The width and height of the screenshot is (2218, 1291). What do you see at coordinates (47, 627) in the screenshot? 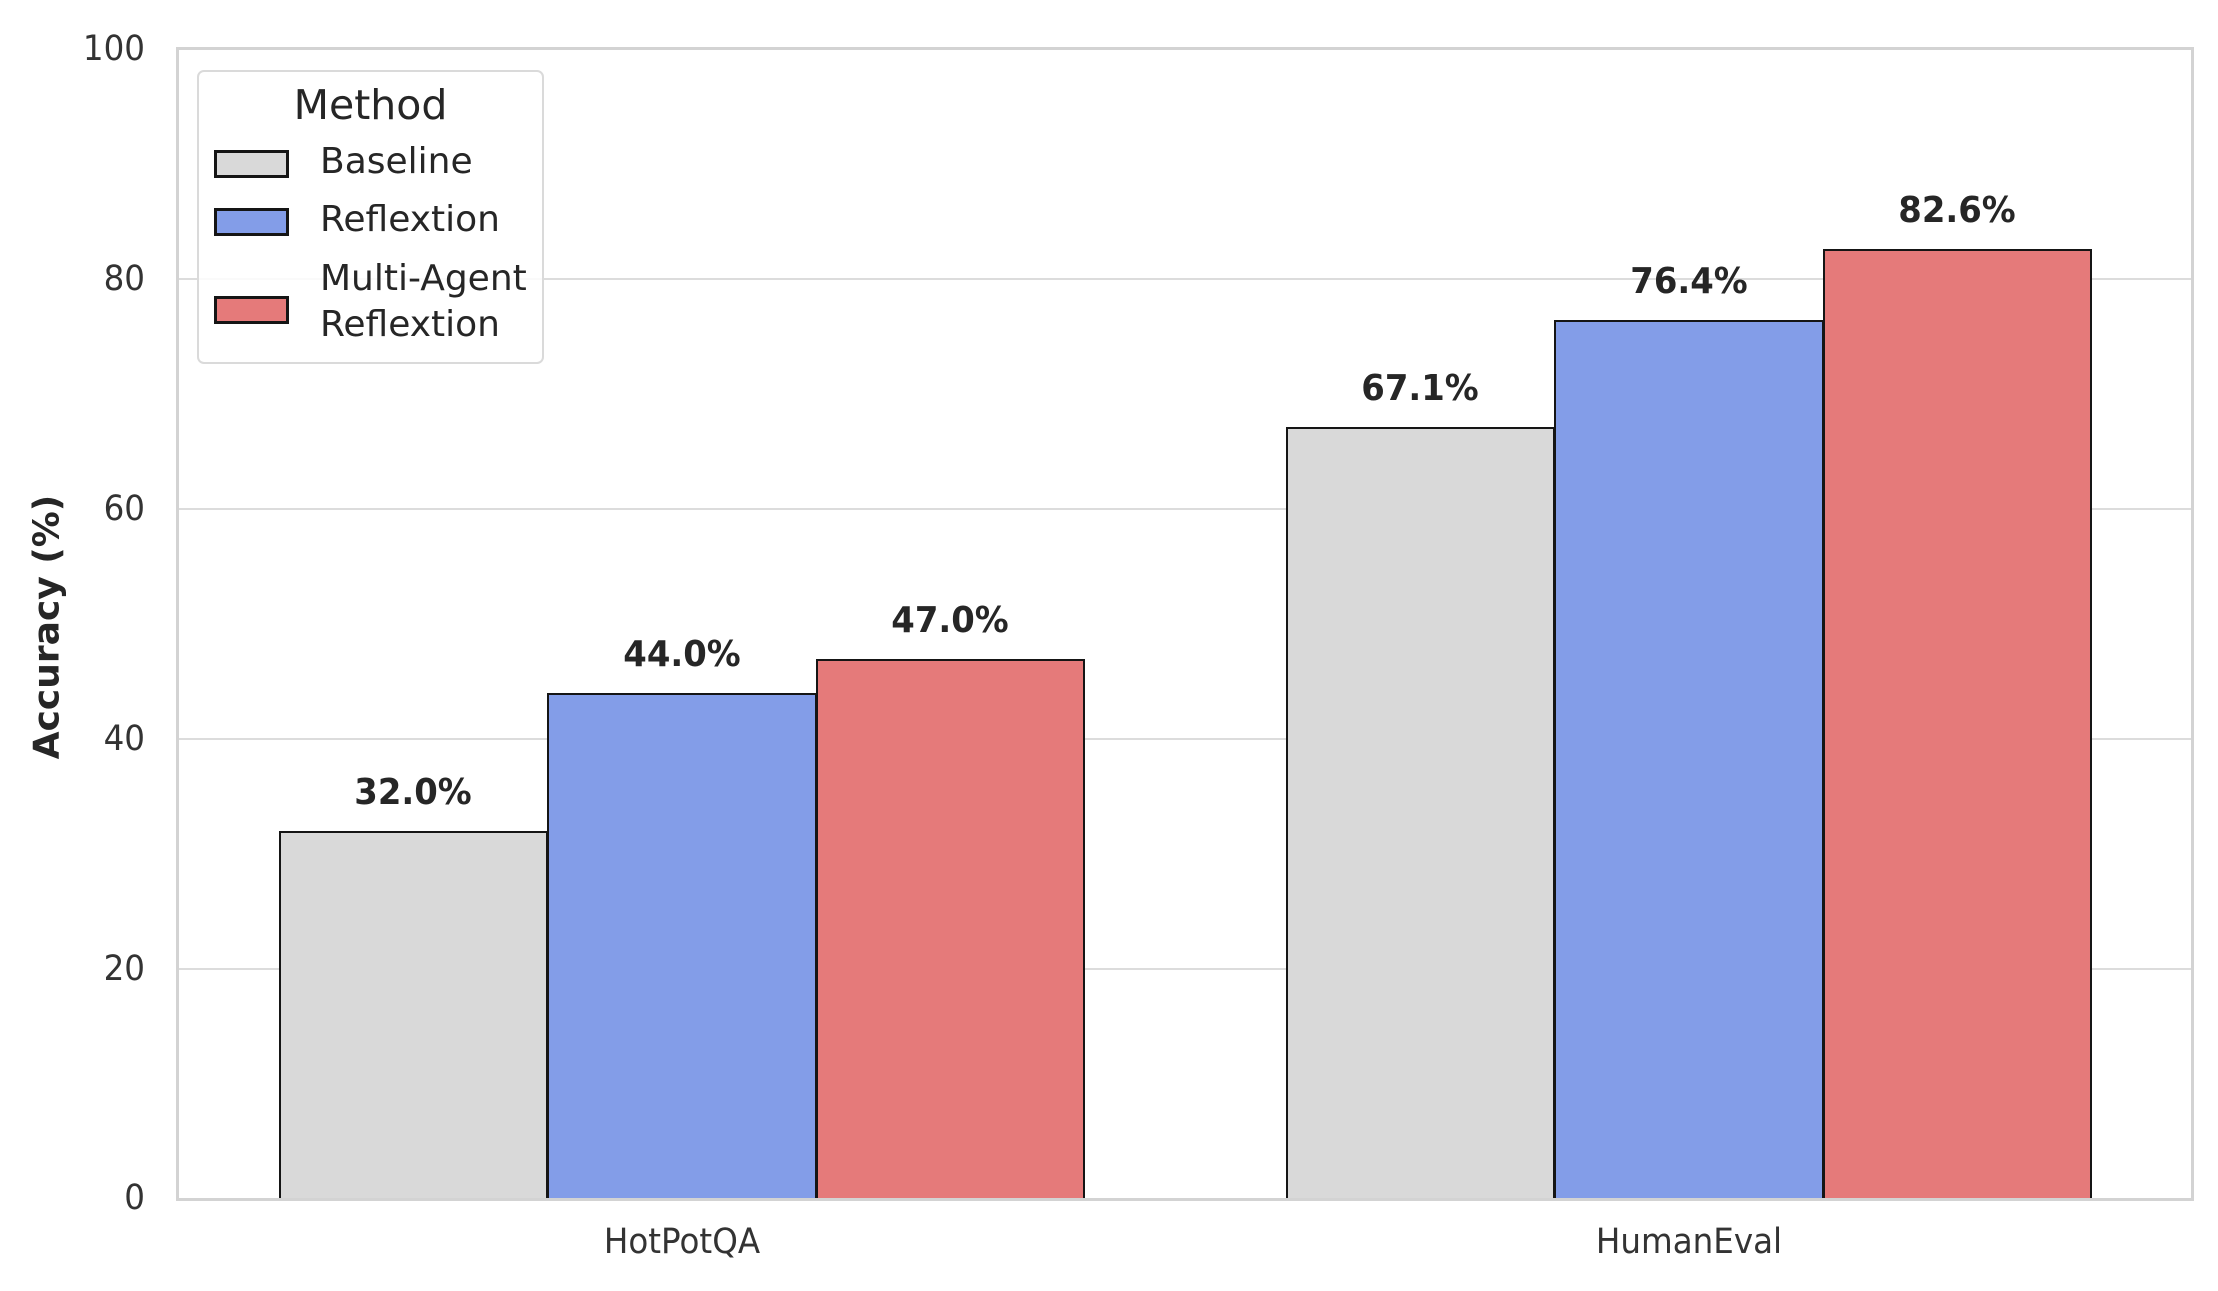
I see `y-axis-label: Accuracy (%)` at bounding box center [47, 627].